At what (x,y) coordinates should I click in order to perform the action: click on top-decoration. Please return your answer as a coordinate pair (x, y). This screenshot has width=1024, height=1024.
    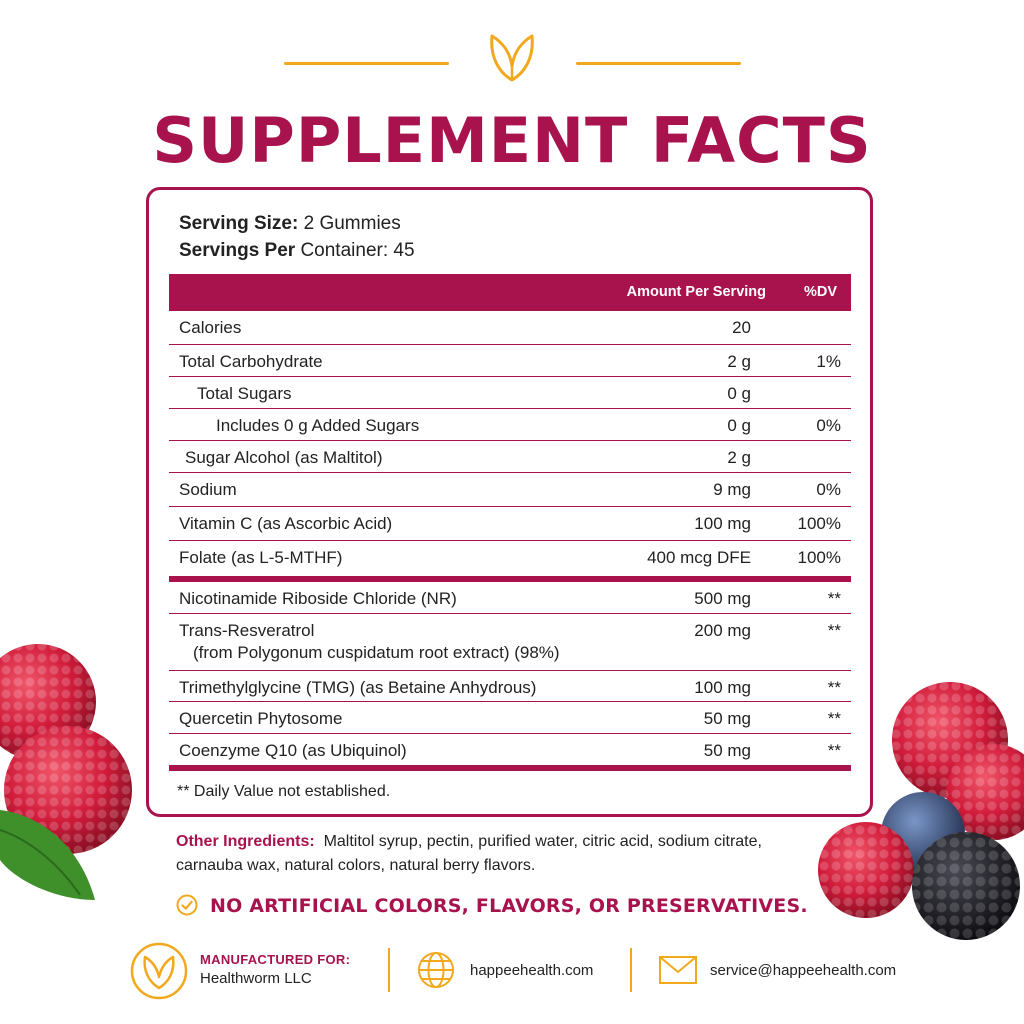
    Looking at the image, I should click on (512, 58).